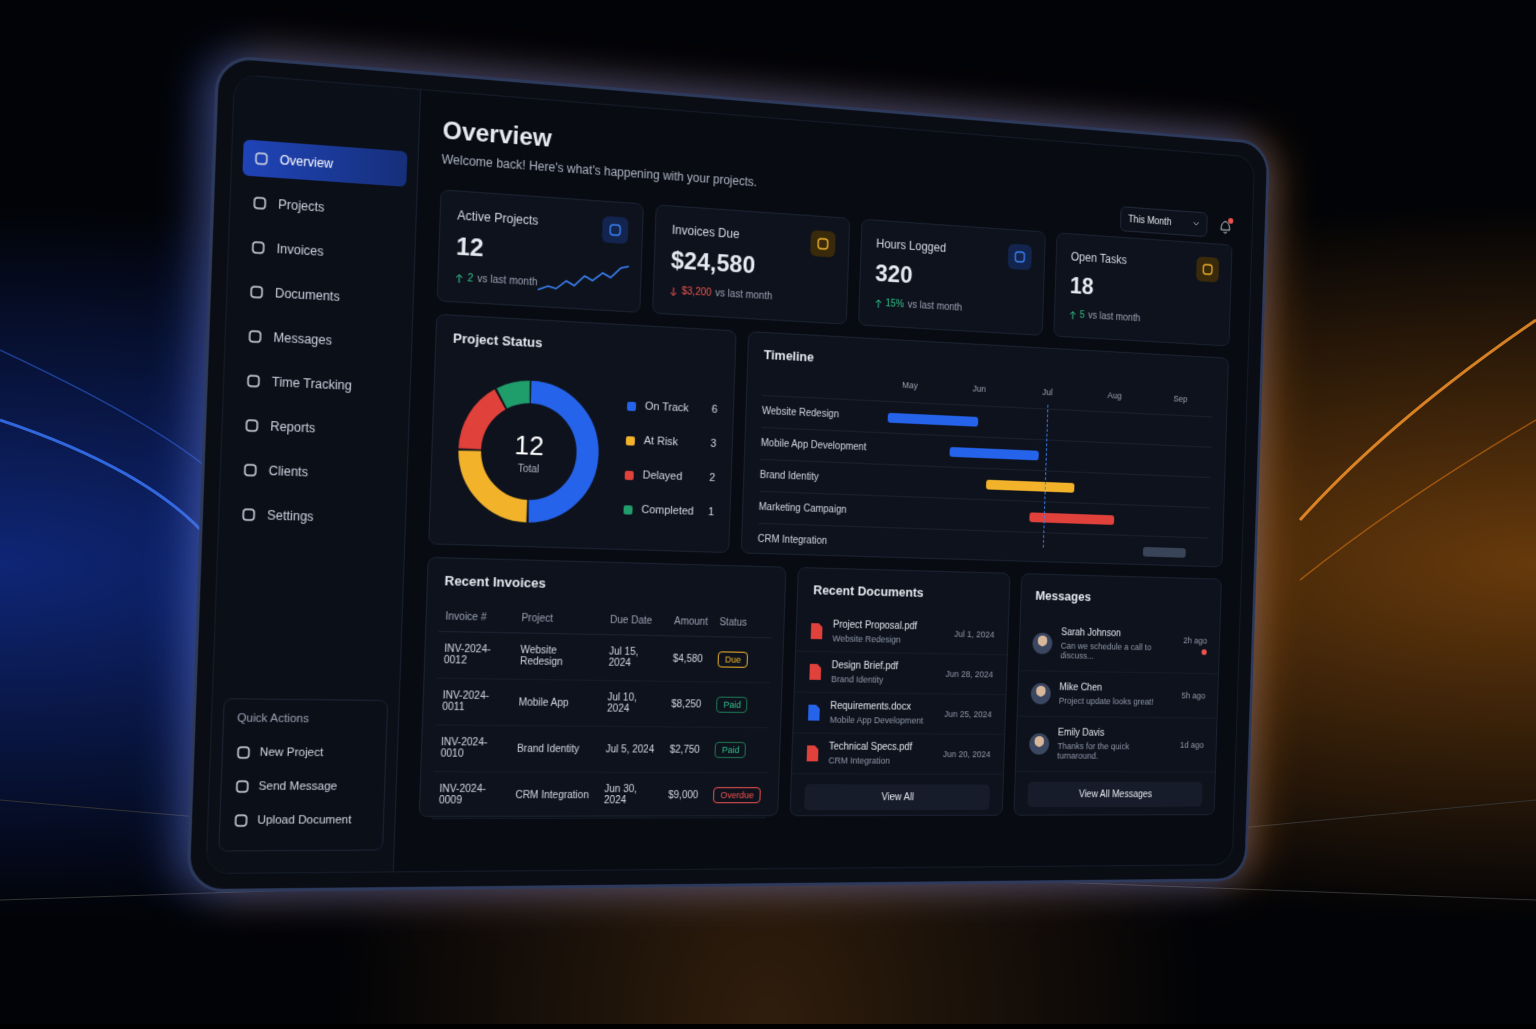 This screenshot has height=1029, width=1536. Describe the element at coordinates (302, 339) in the screenshot. I see `nav-label: Messages` at that location.